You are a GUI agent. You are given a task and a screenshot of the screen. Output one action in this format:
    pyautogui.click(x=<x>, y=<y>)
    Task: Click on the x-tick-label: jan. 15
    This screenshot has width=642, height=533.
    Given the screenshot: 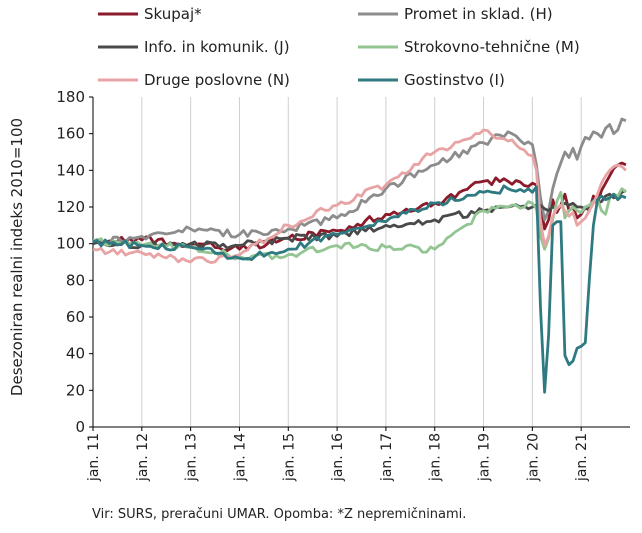 What is the action you would take?
    pyautogui.click(x=289, y=457)
    